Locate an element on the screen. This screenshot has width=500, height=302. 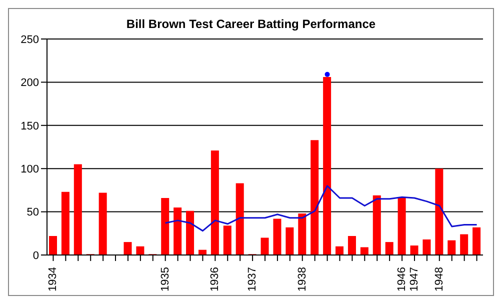
chart-title: Bill Brown Test Career Batting Performance is located at coordinates (251, 23).